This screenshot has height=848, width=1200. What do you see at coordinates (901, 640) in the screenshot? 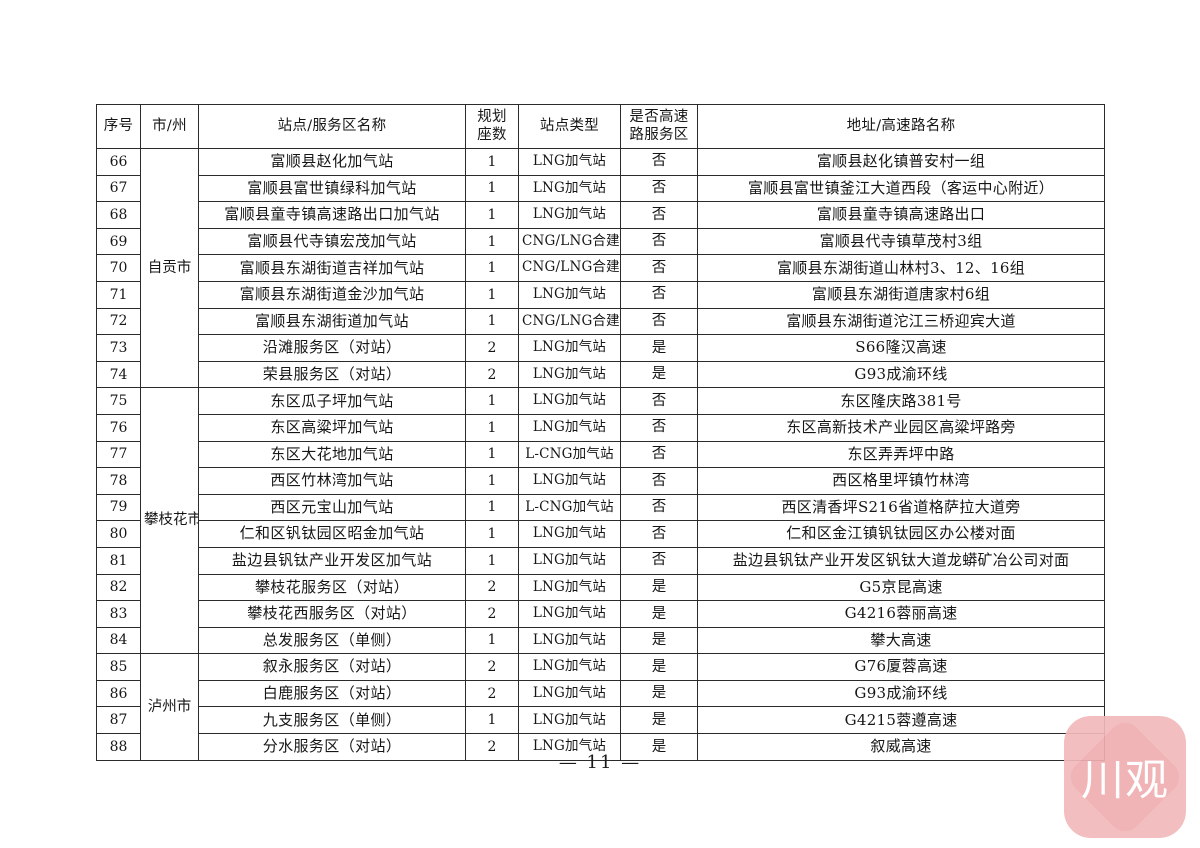
I see `cell-address: 攀大高速` at bounding box center [901, 640].